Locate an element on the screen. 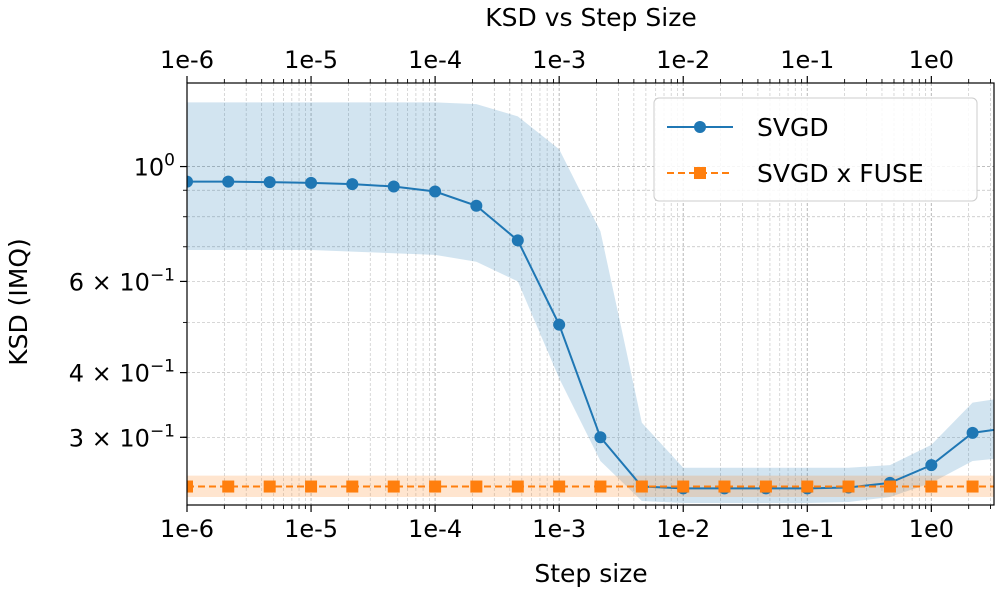 Image resolution: width=997 pixels, height=592 pixels. y-tick-label: 3 × 10⁻¹ is located at coordinates (122, 436).